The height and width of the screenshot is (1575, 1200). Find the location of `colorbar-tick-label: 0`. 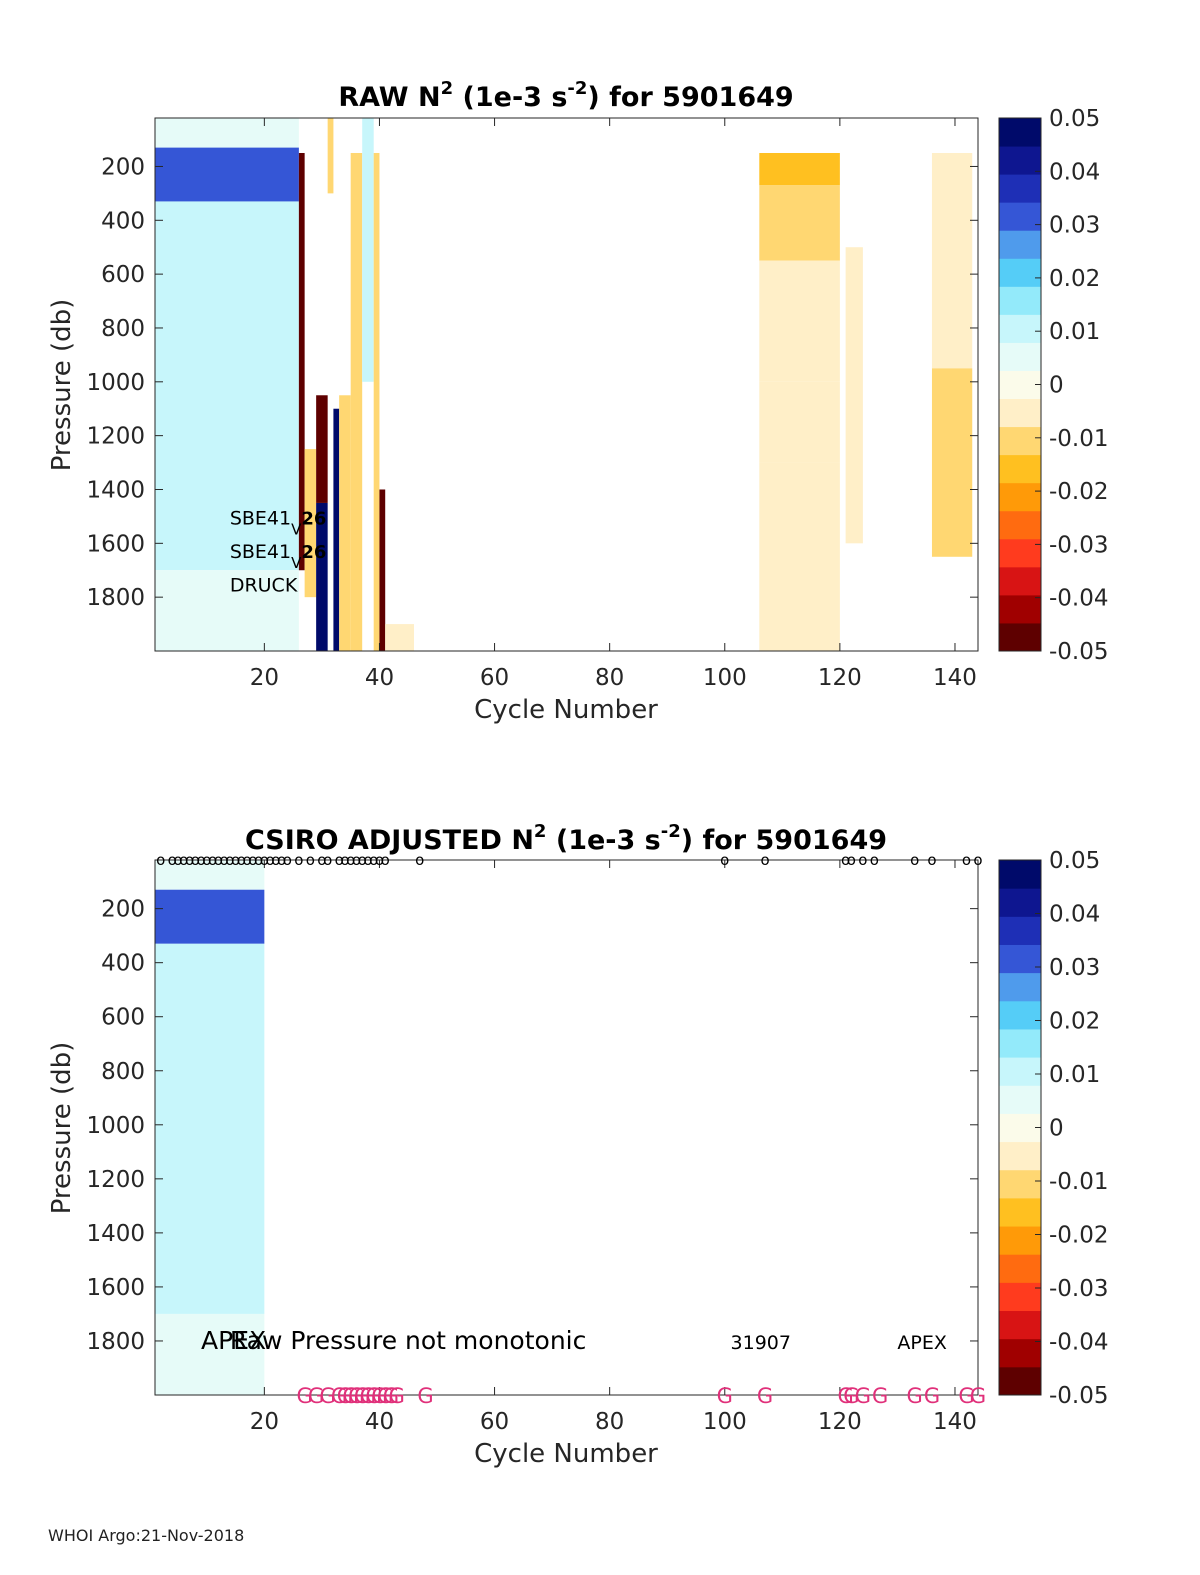

colorbar-tick-label: 0 is located at coordinates (1056, 1129).